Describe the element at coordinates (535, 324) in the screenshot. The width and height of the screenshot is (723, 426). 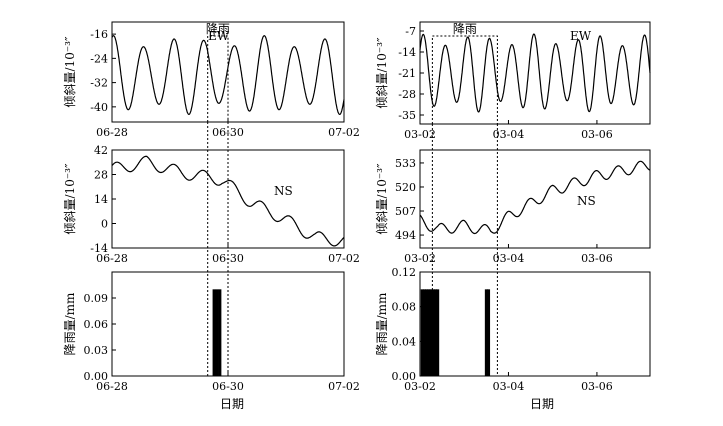
I see `right-rain-frame` at that location.